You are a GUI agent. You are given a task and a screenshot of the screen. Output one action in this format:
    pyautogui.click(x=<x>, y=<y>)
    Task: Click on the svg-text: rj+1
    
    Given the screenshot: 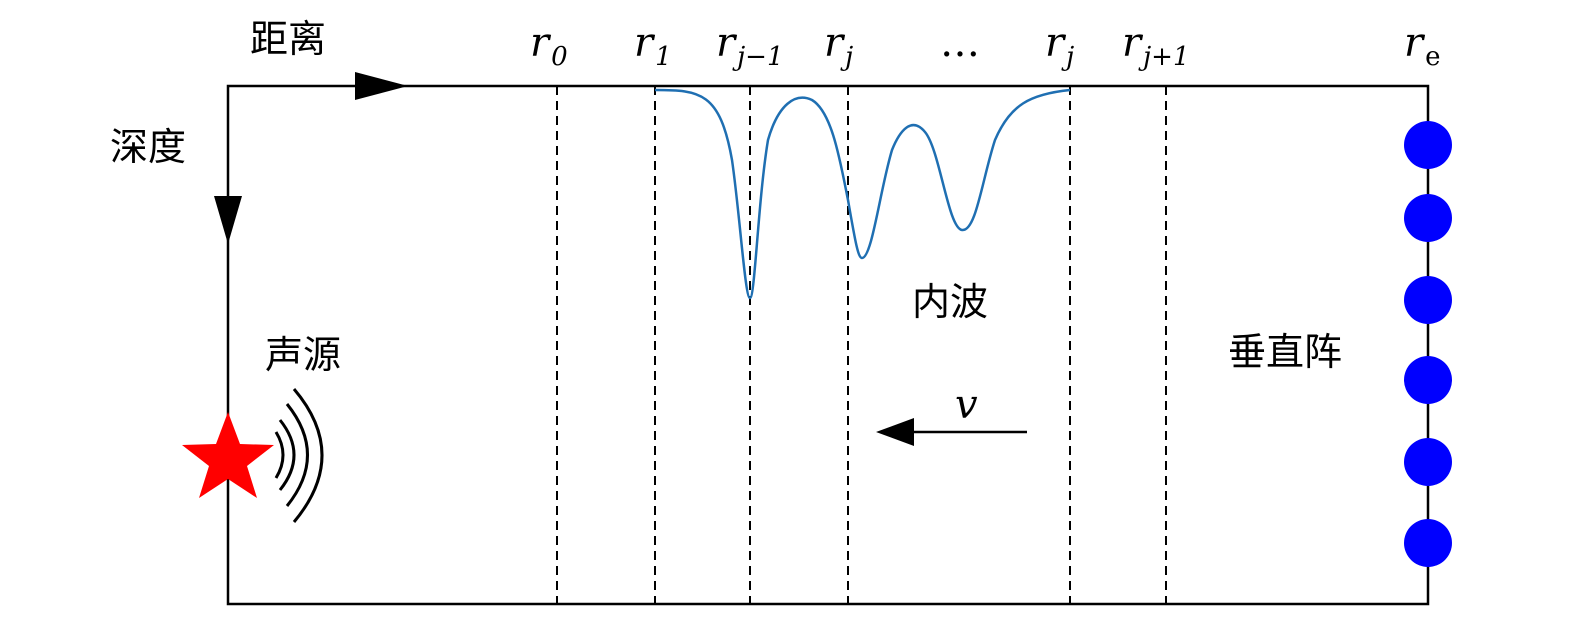 What is the action you would take?
    pyautogui.click(x=1156, y=46)
    